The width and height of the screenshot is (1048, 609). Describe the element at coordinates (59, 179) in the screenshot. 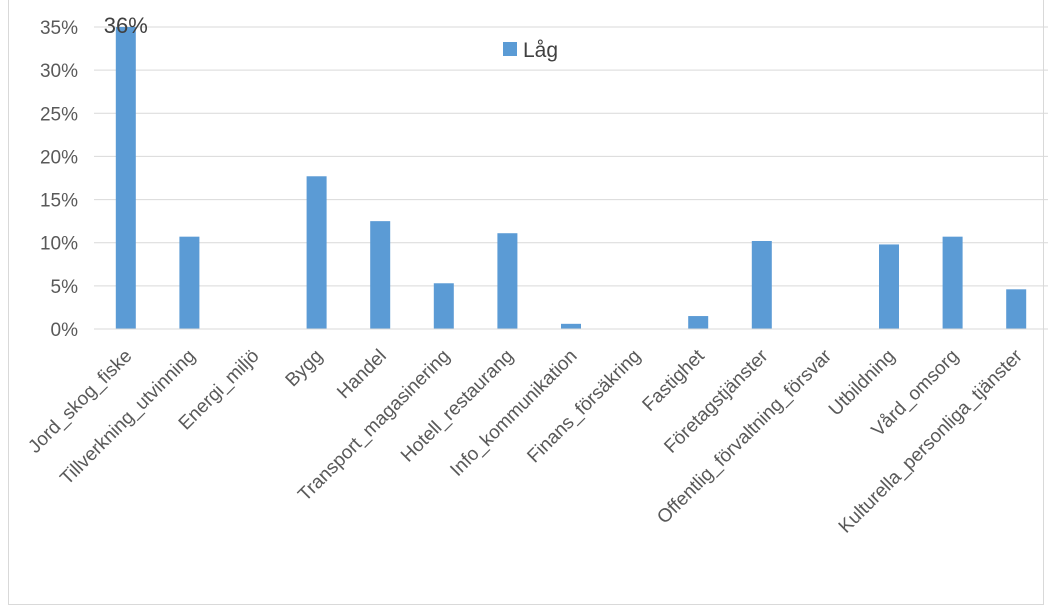

I see `y-axis-ticks: 0% 5% 10% 15% 20% 25% 30% 35%` at that location.